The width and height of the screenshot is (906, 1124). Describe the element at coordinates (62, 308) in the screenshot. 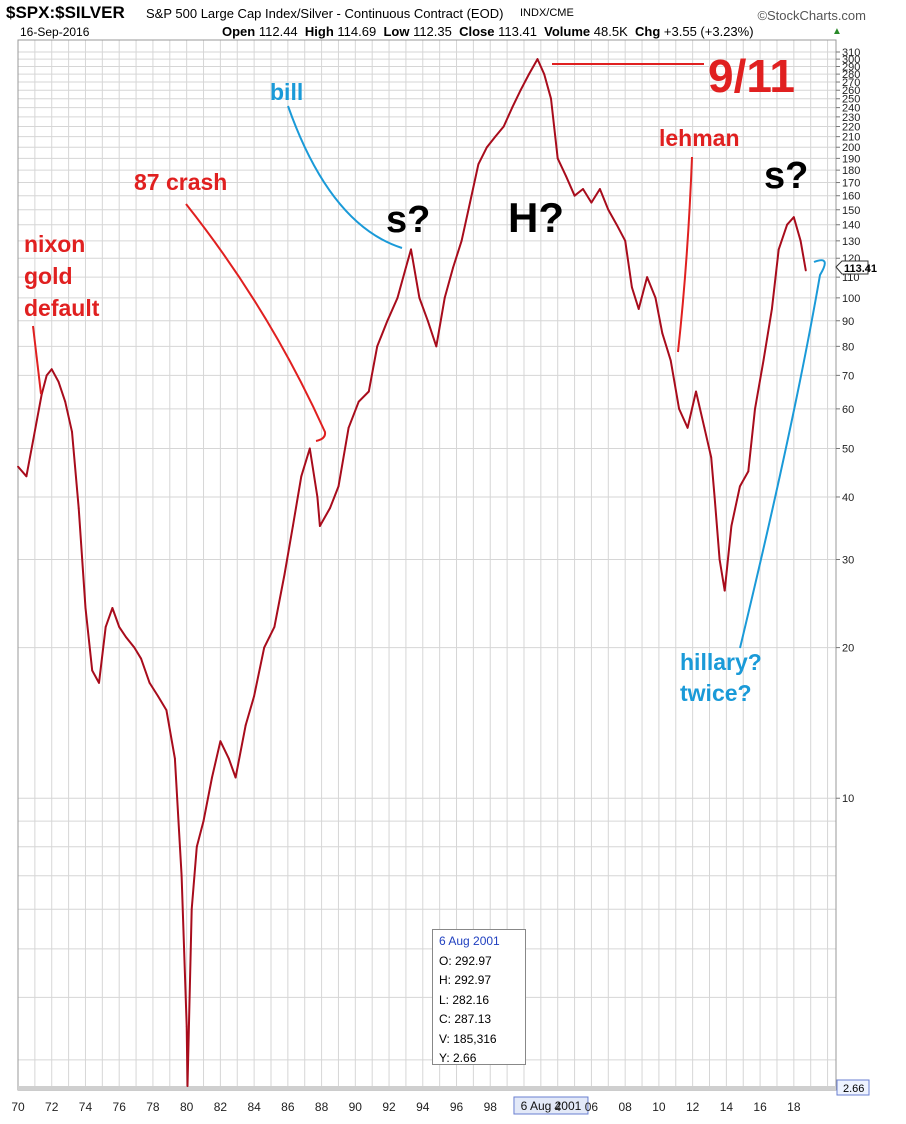

I see `nixon-label-3: default` at that location.